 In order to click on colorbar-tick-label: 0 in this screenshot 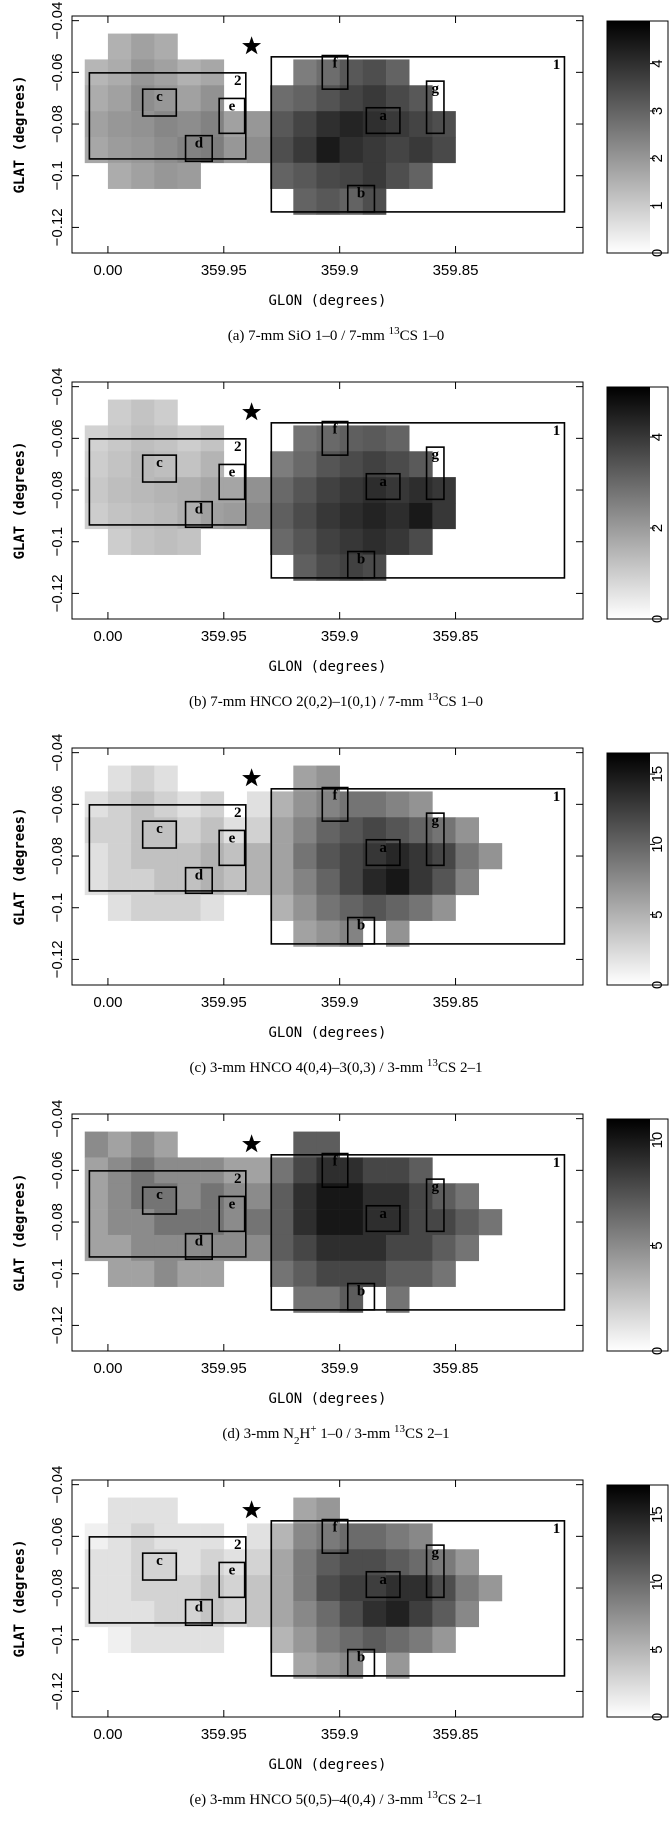, I will do `click(657, 253)`.